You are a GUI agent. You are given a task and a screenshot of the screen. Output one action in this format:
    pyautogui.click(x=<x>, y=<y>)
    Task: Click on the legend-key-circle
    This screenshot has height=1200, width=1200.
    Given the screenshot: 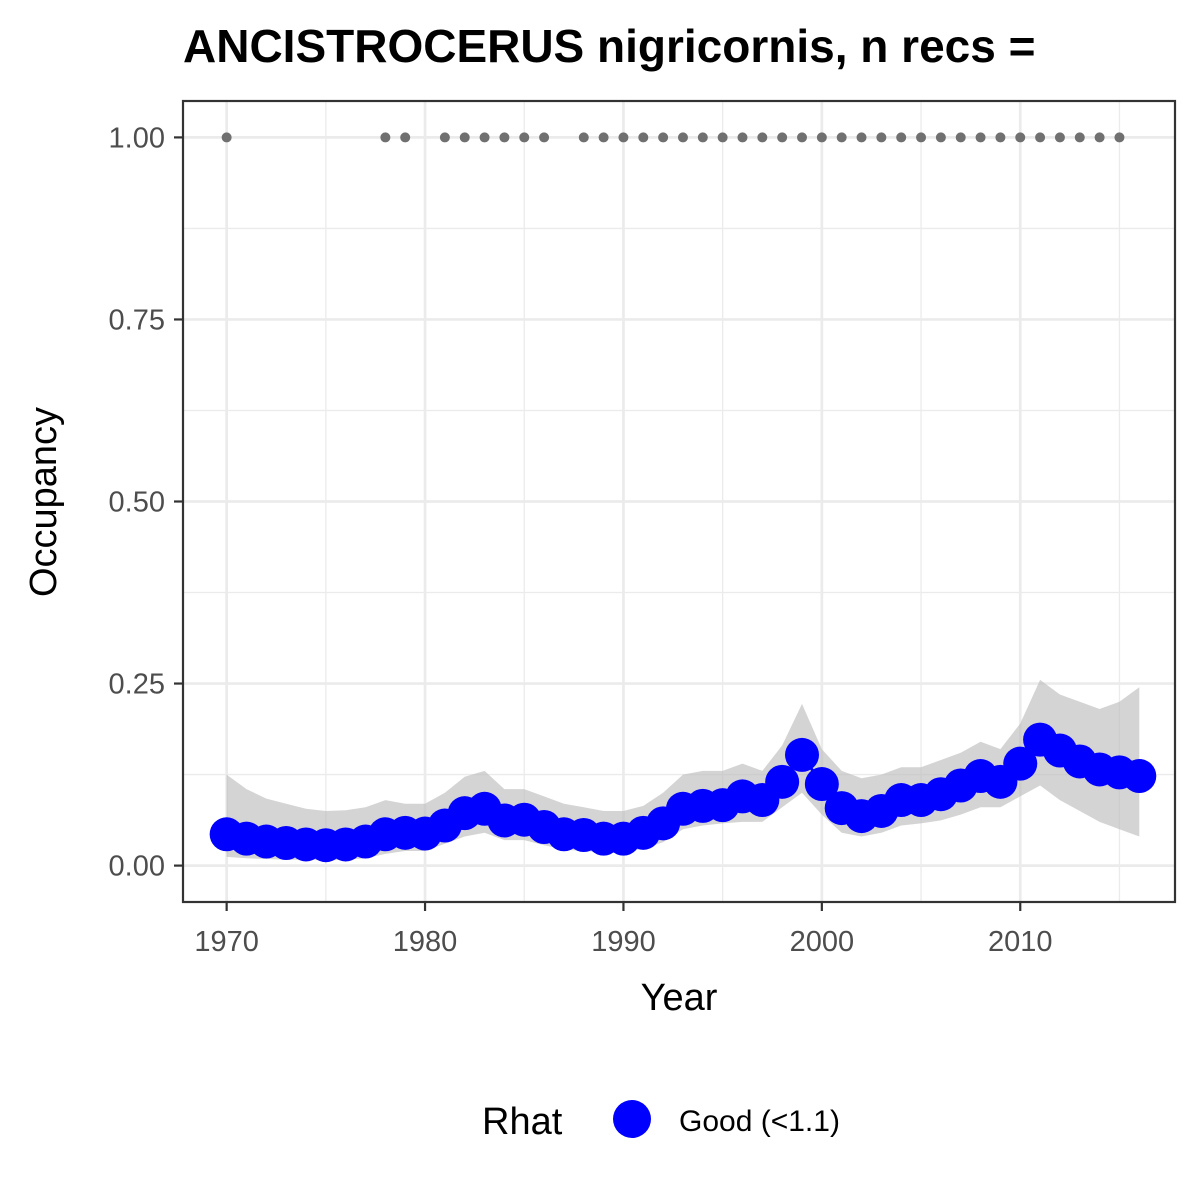 What is the action you would take?
    pyautogui.click(x=632, y=1119)
    